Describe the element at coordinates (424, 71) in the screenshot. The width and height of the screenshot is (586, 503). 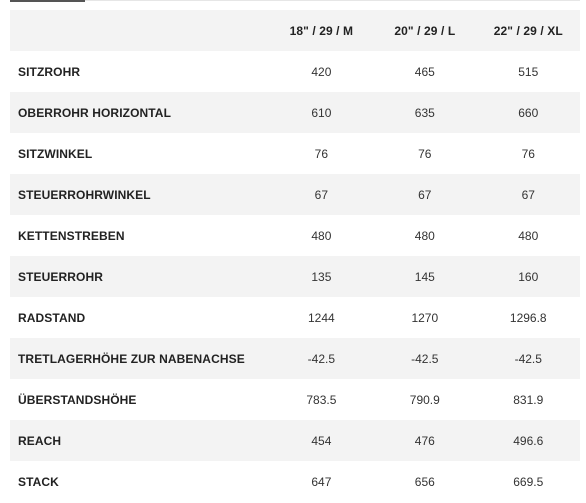
I see `value-l: 465` at that location.